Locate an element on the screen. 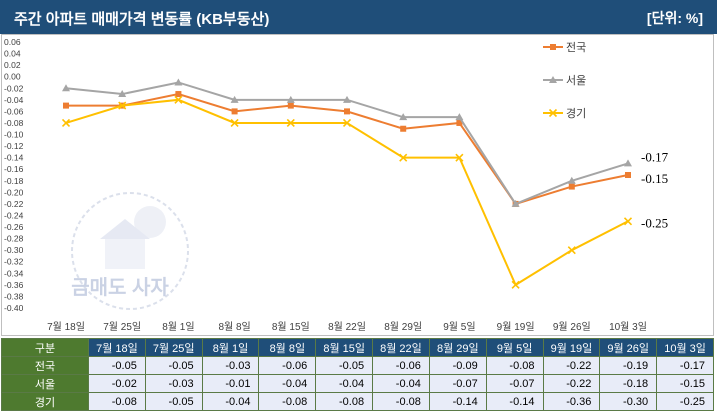 This screenshot has height=415, width=717. unit-label: [단위: %] is located at coordinates (674, 18).